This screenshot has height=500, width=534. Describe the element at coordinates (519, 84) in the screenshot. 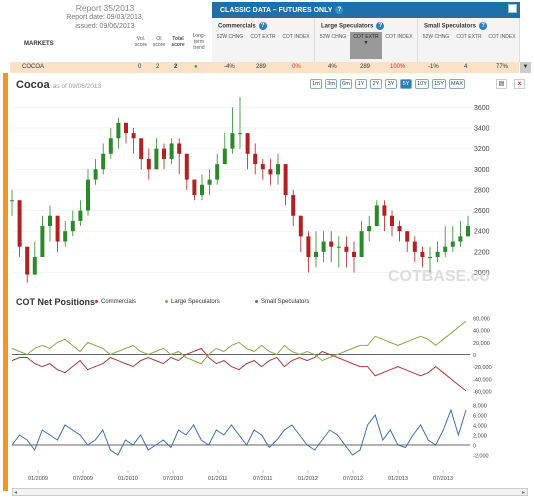

I see `close-icon: x` at that location.